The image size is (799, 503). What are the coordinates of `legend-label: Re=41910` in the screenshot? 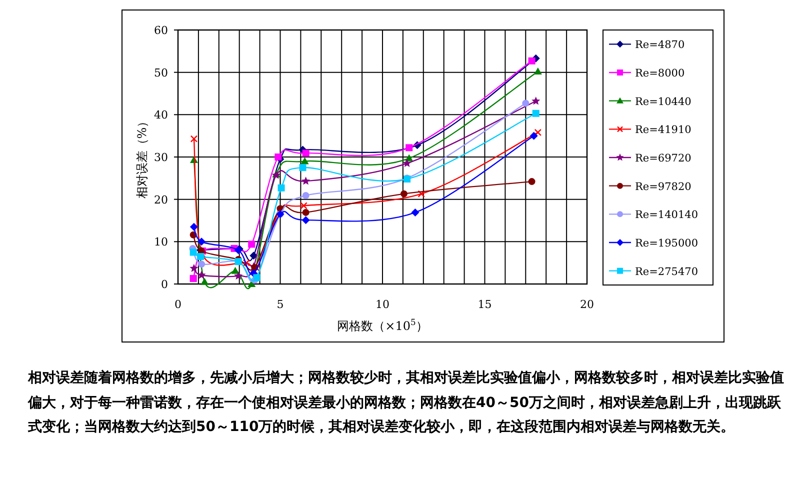 It's located at (663, 130).